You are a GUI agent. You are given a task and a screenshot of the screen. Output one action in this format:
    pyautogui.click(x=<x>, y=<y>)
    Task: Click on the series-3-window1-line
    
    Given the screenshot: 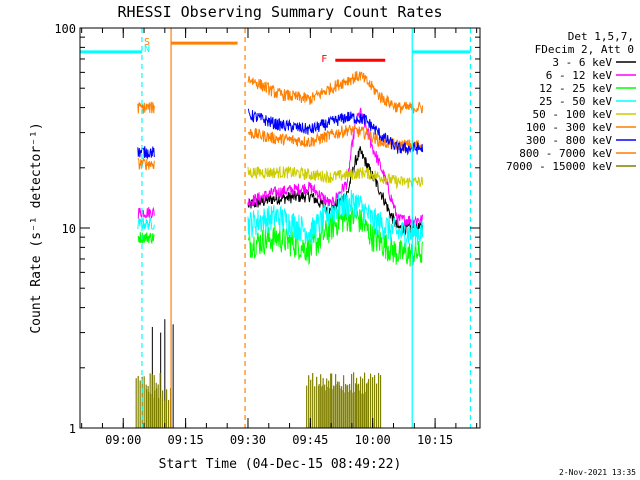 What is the action you would take?
    pyautogui.click(x=146, y=223)
    